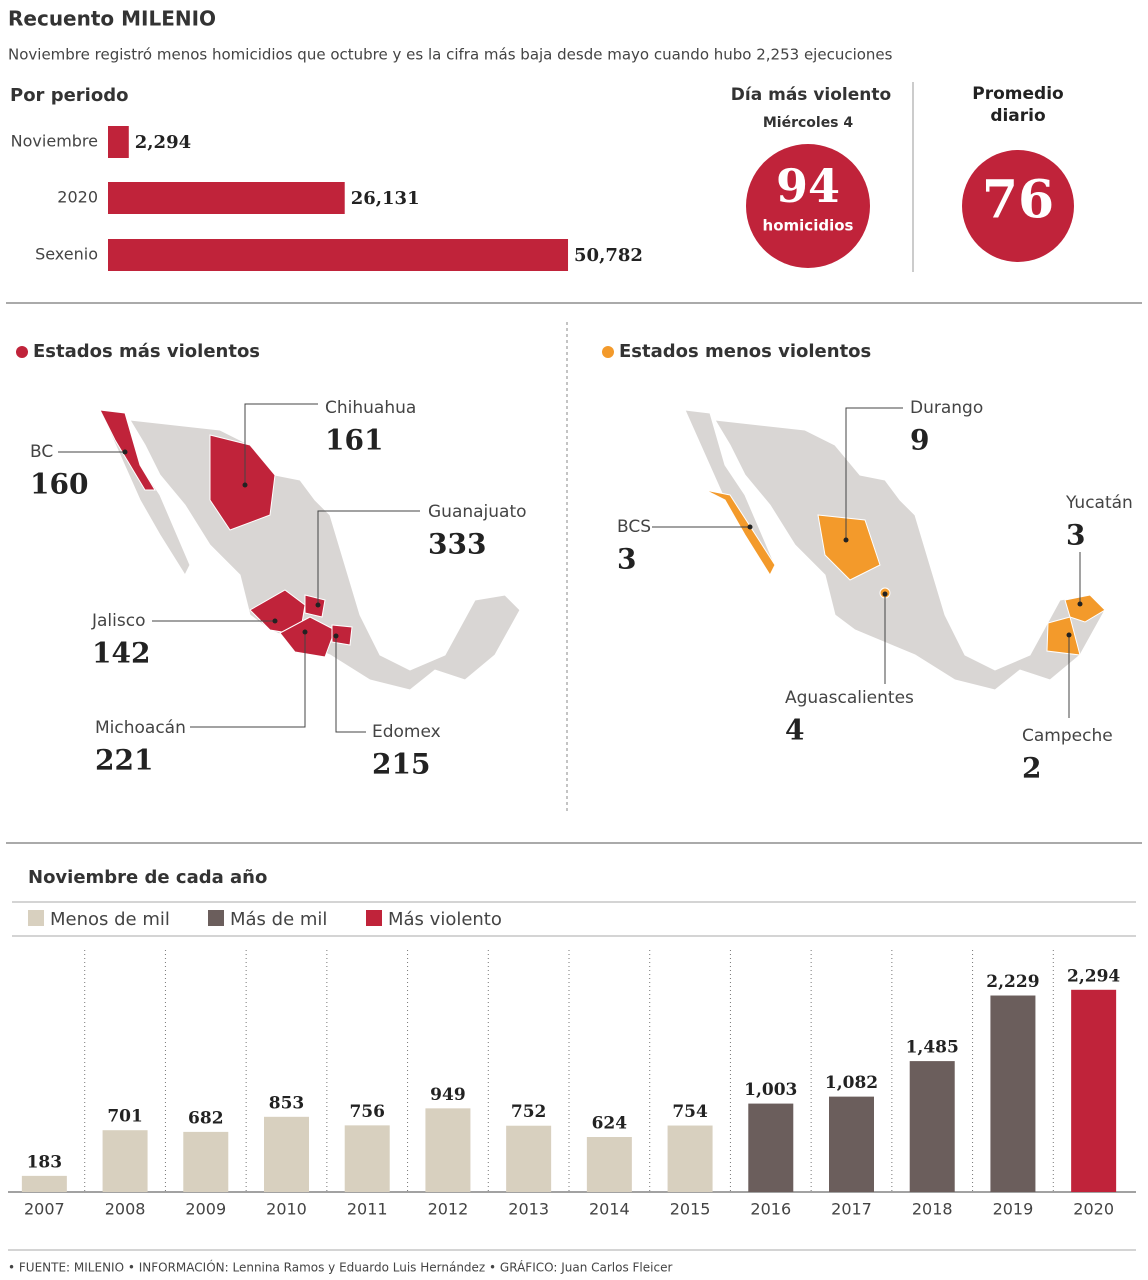 Image resolution: width=1148 pixels, height=1280 pixels. Describe the element at coordinates (367, 1209) in the screenshot. I see `x-tick-label: 2011` at that location.